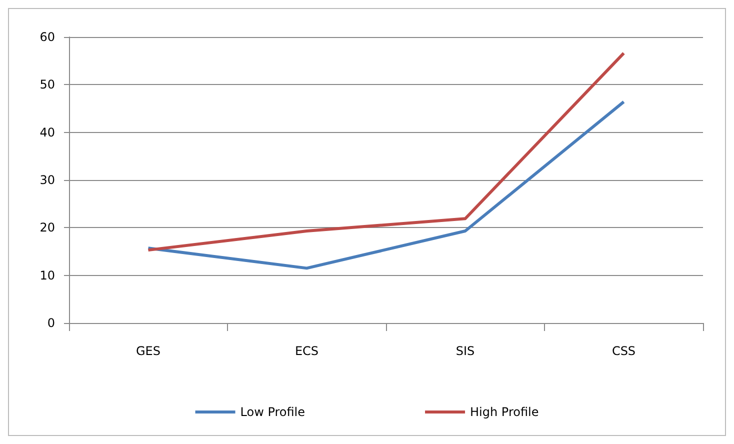 The width and height of the screenshot is (734, 444). I want to click on legend-label: Low Profile, so click(273, 412).